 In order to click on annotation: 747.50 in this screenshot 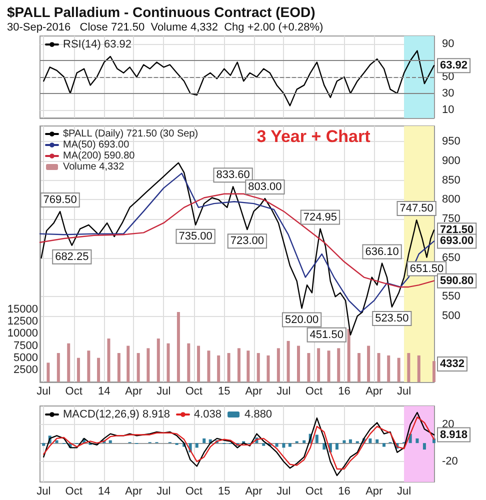, I will do `click(417, 208)`.